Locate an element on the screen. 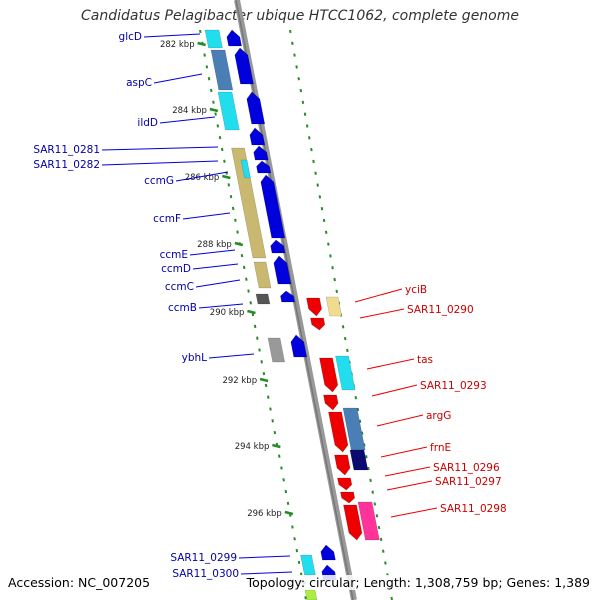  gene-label: ybhL is located at coordinates (195, 358).